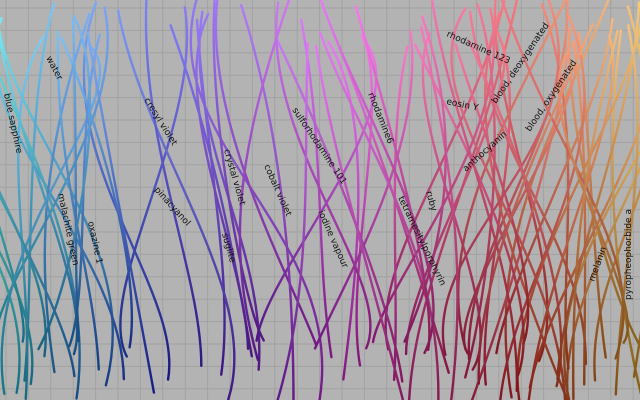  I want to click on curve-label: pyropheophorbide a, so click(629, 254).